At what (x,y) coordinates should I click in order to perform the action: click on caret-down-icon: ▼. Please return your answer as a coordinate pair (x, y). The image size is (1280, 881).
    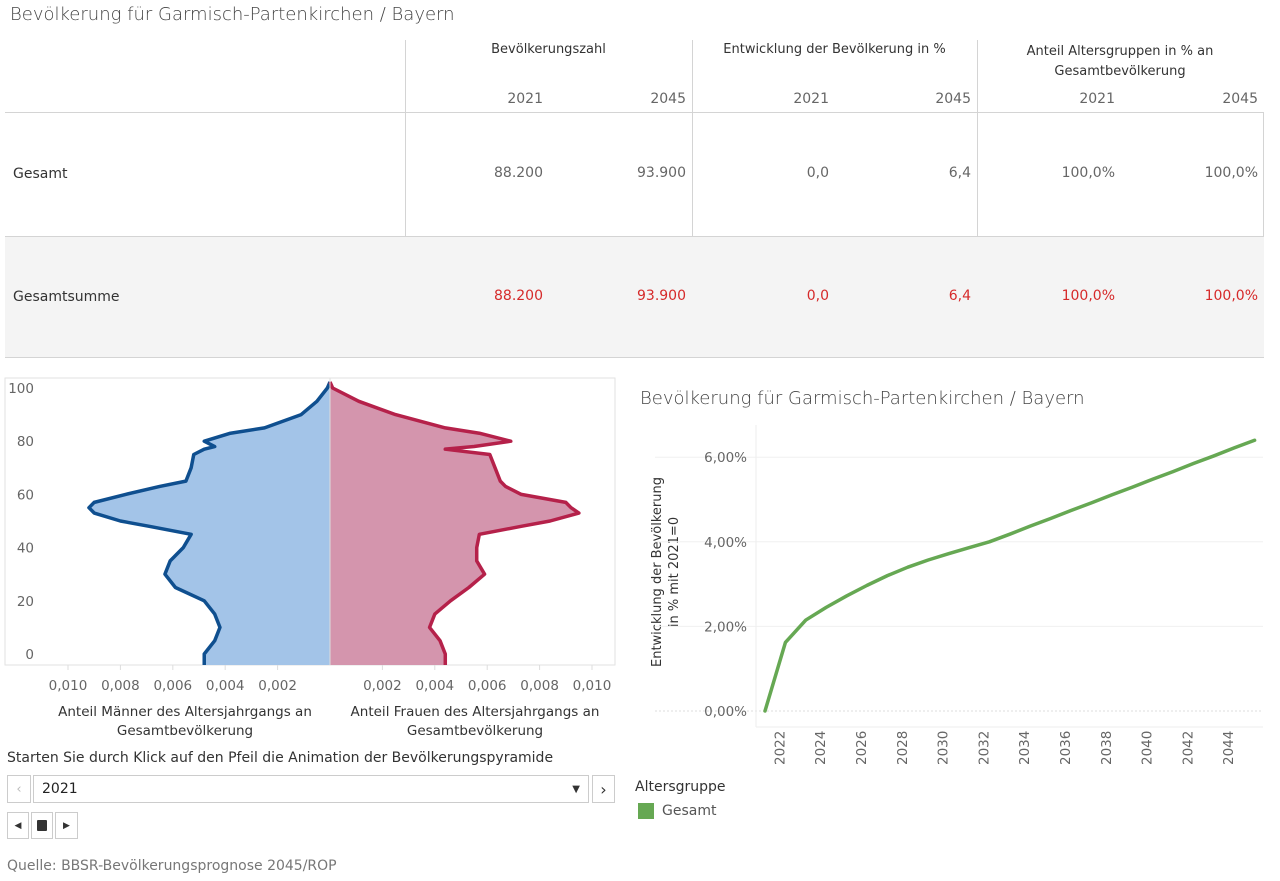
    Looking at the image, I should click on (576, 789).